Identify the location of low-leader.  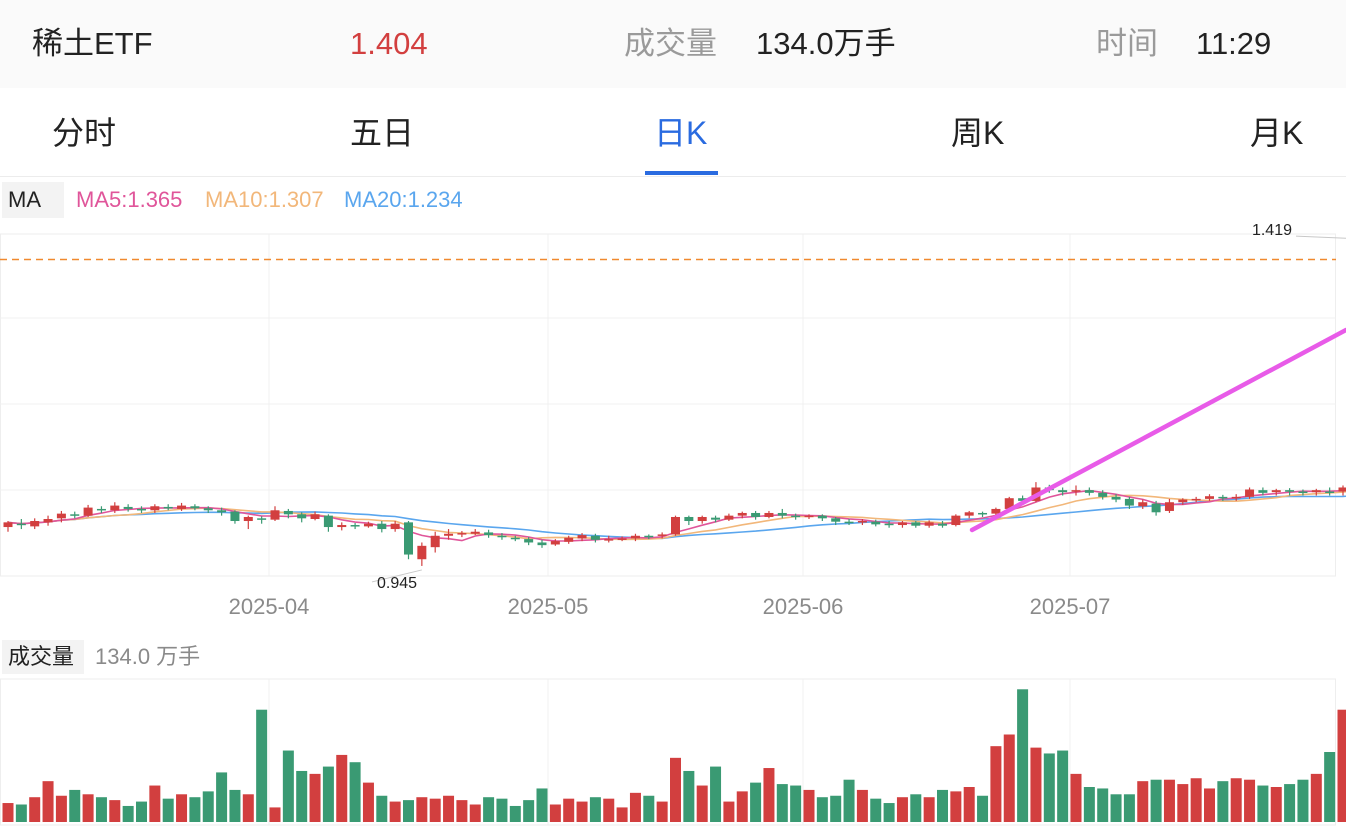
(396, 576).